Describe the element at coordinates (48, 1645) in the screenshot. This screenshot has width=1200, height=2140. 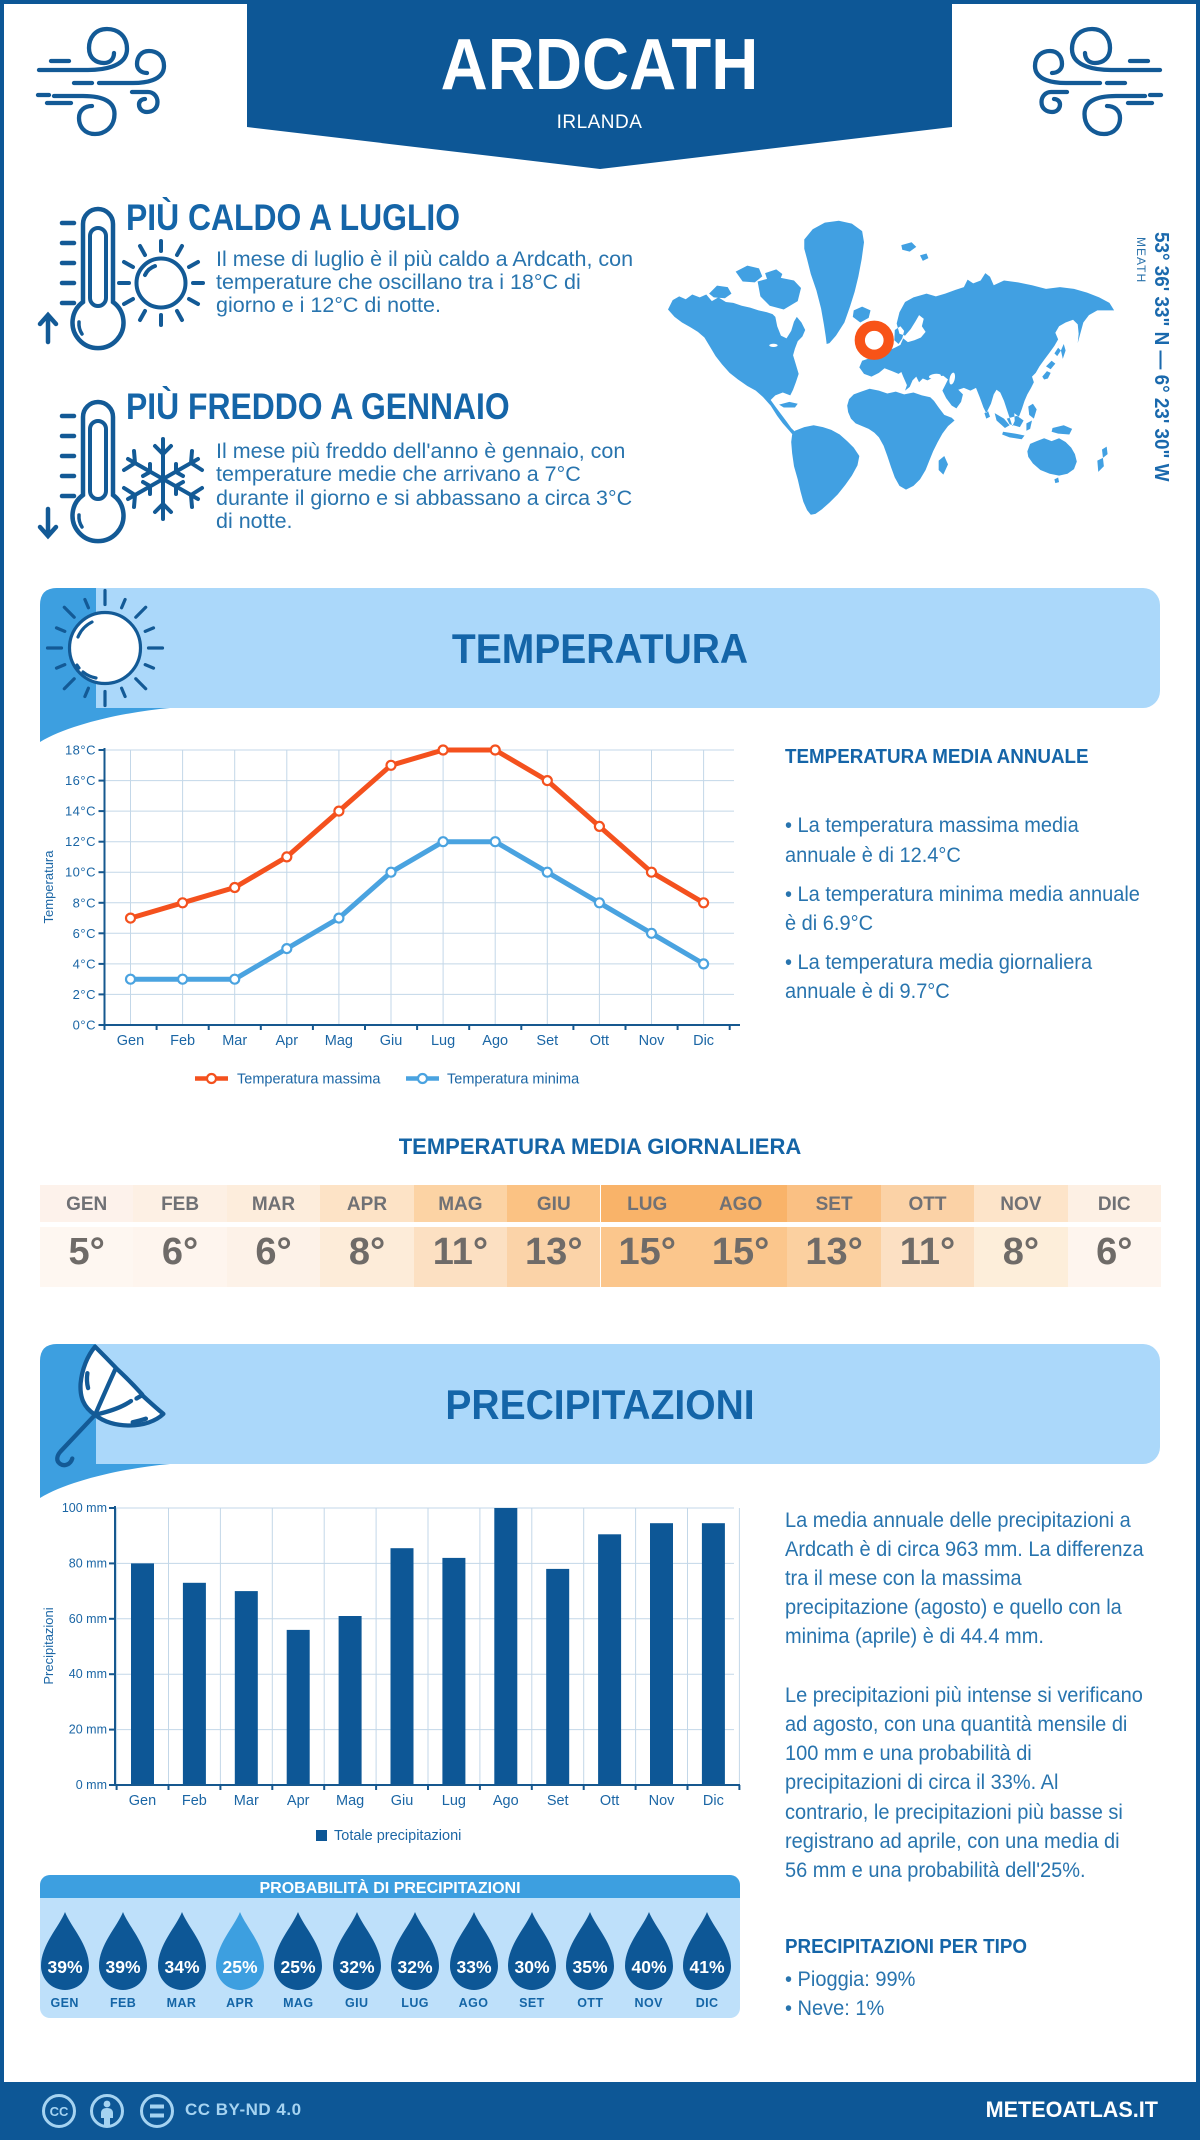
I see `svg-text: Precipitazioni` at that location.